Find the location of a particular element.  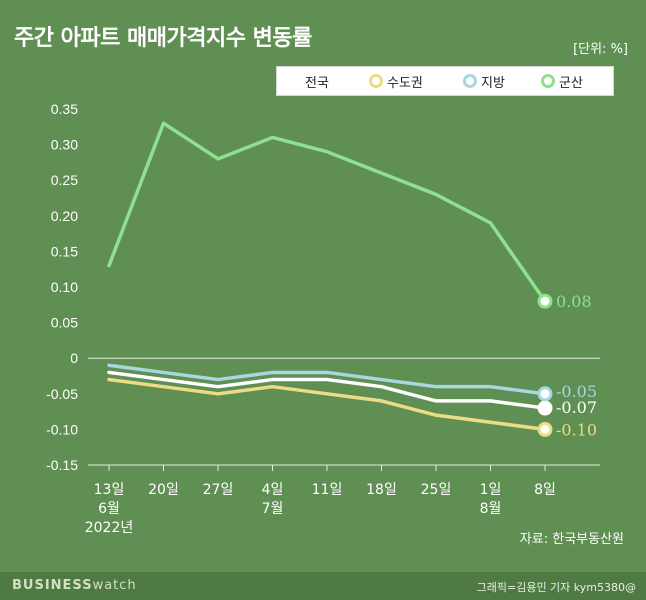

legend-marker-군산 is located at coordinates (548, 81).